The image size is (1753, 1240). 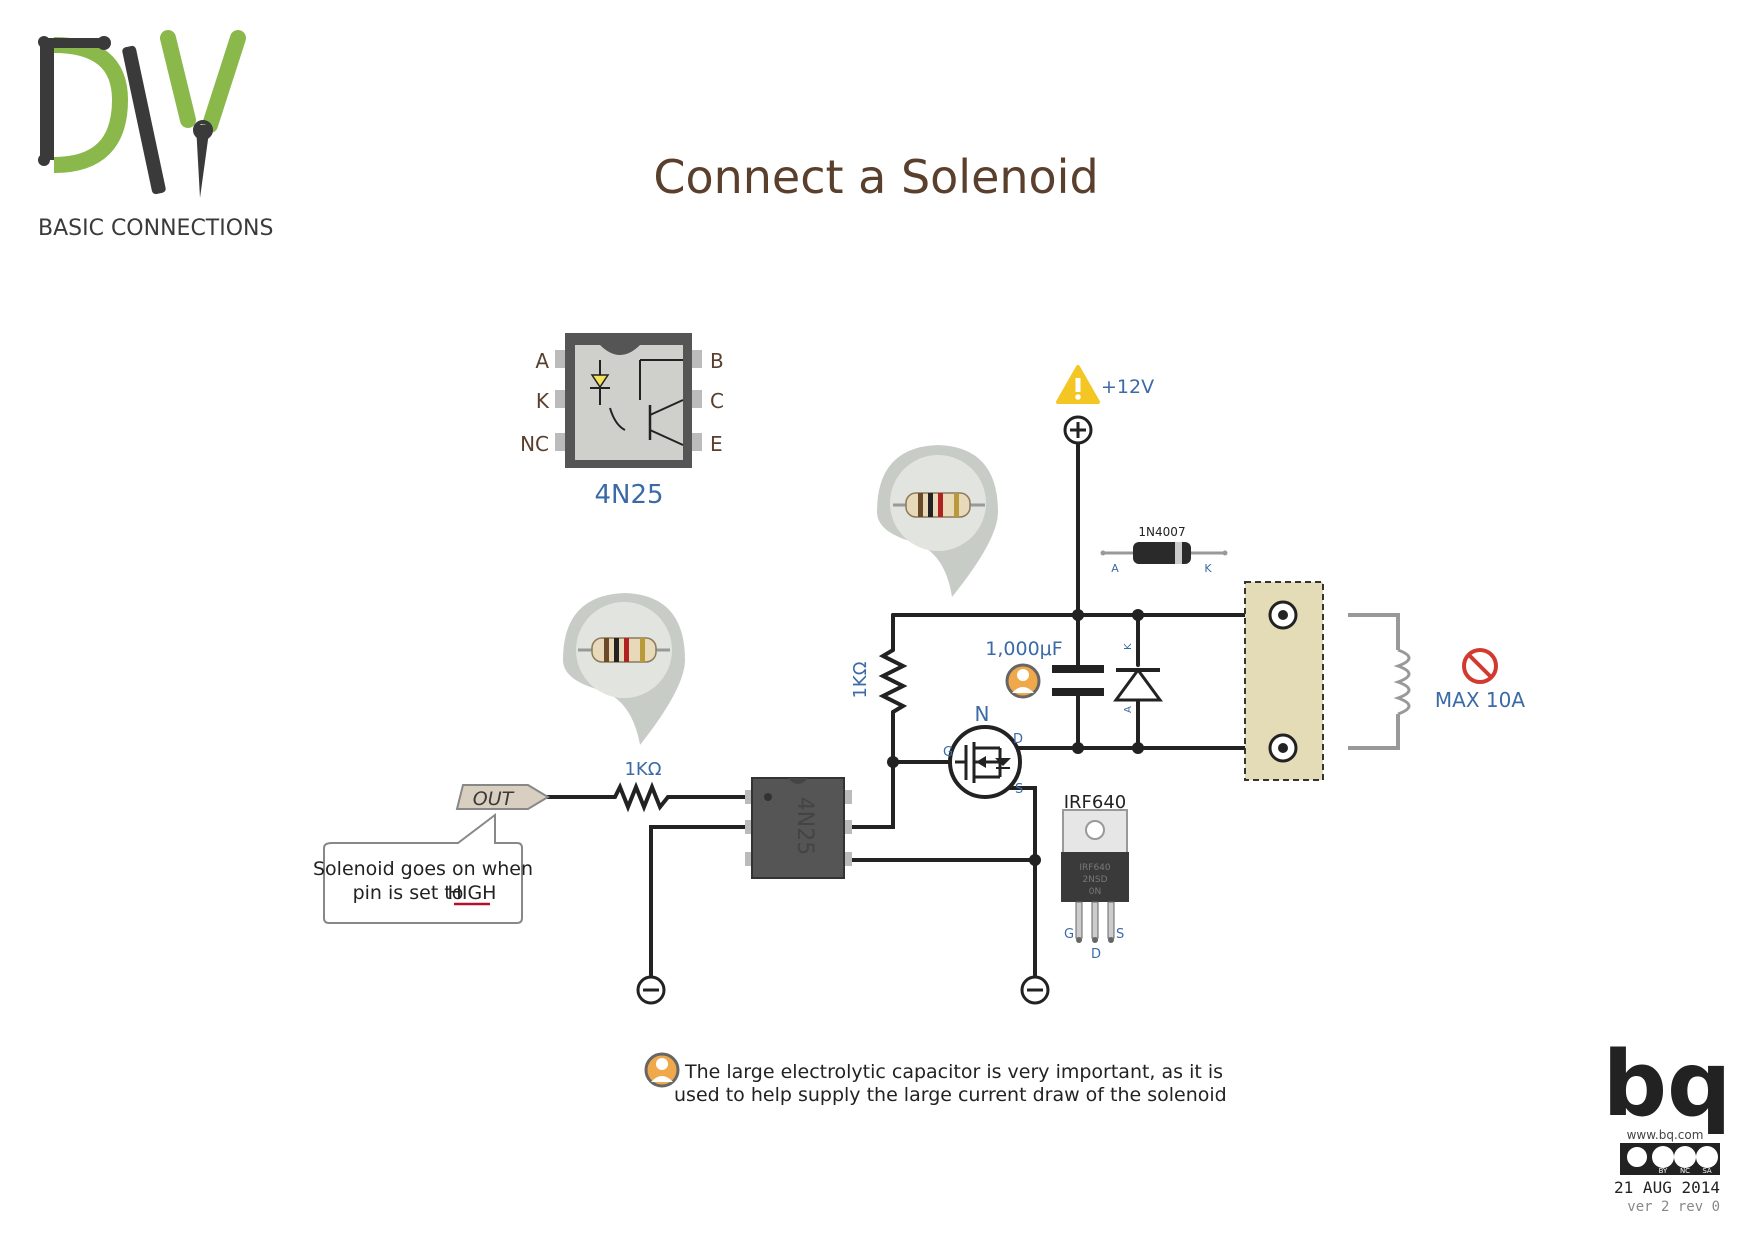 What do you see at coordinates (1138, 615) in the screenshot?
I see `junction-top-diode` at bounding box center [1138, 615].